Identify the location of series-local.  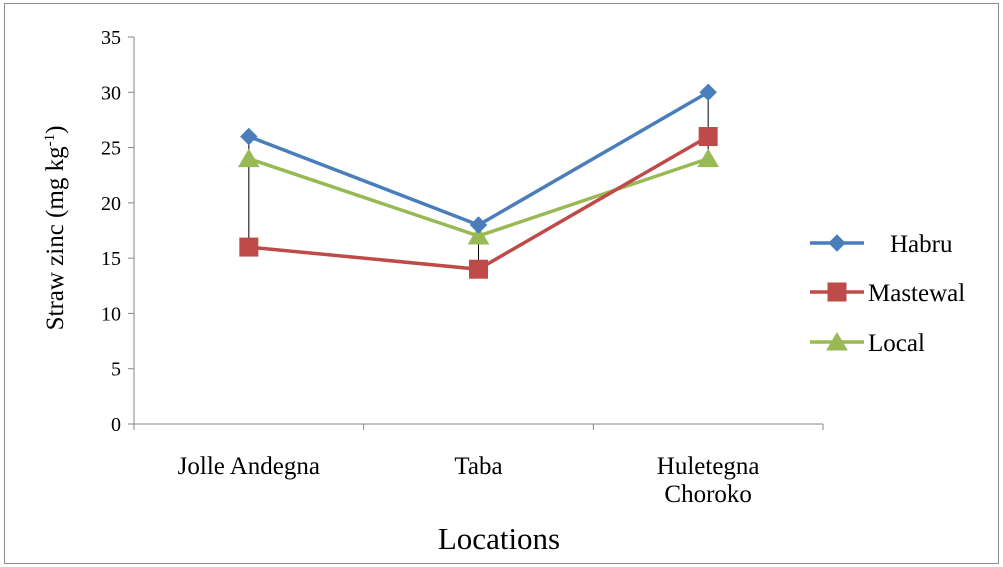
(478, 196).